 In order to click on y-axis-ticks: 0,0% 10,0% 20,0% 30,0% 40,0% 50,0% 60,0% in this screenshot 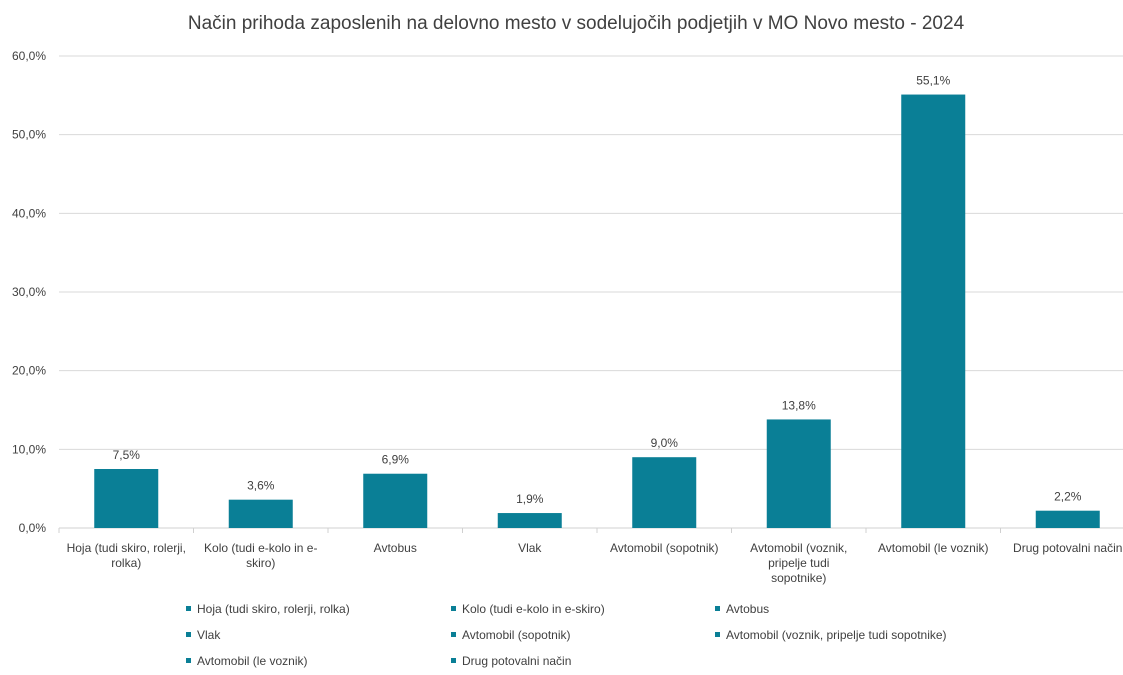, I will do `click(29, 292)`.